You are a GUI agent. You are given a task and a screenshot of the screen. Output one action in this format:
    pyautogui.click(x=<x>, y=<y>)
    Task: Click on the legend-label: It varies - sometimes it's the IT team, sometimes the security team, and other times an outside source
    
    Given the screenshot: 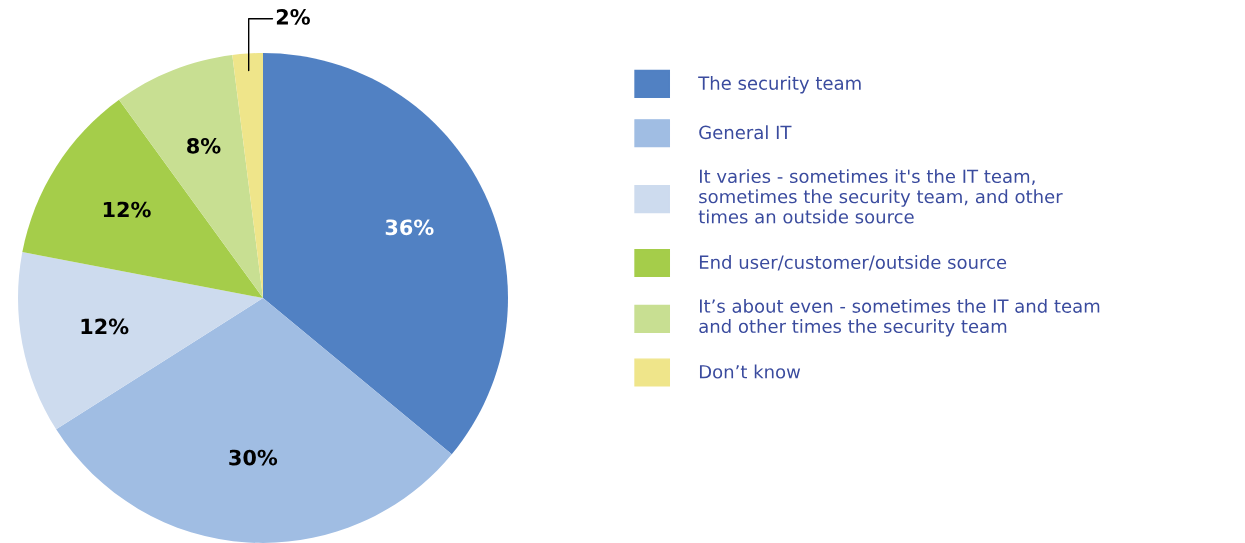 What is the action you would take?
    pyautogui.click(x=880, y=196)
    